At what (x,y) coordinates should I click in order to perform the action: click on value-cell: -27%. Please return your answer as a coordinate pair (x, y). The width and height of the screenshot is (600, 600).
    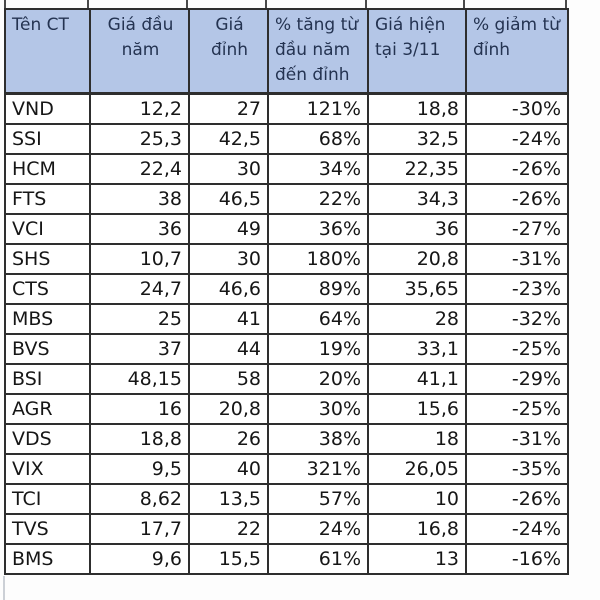
    Looking at the image, I should click on (517, 229).